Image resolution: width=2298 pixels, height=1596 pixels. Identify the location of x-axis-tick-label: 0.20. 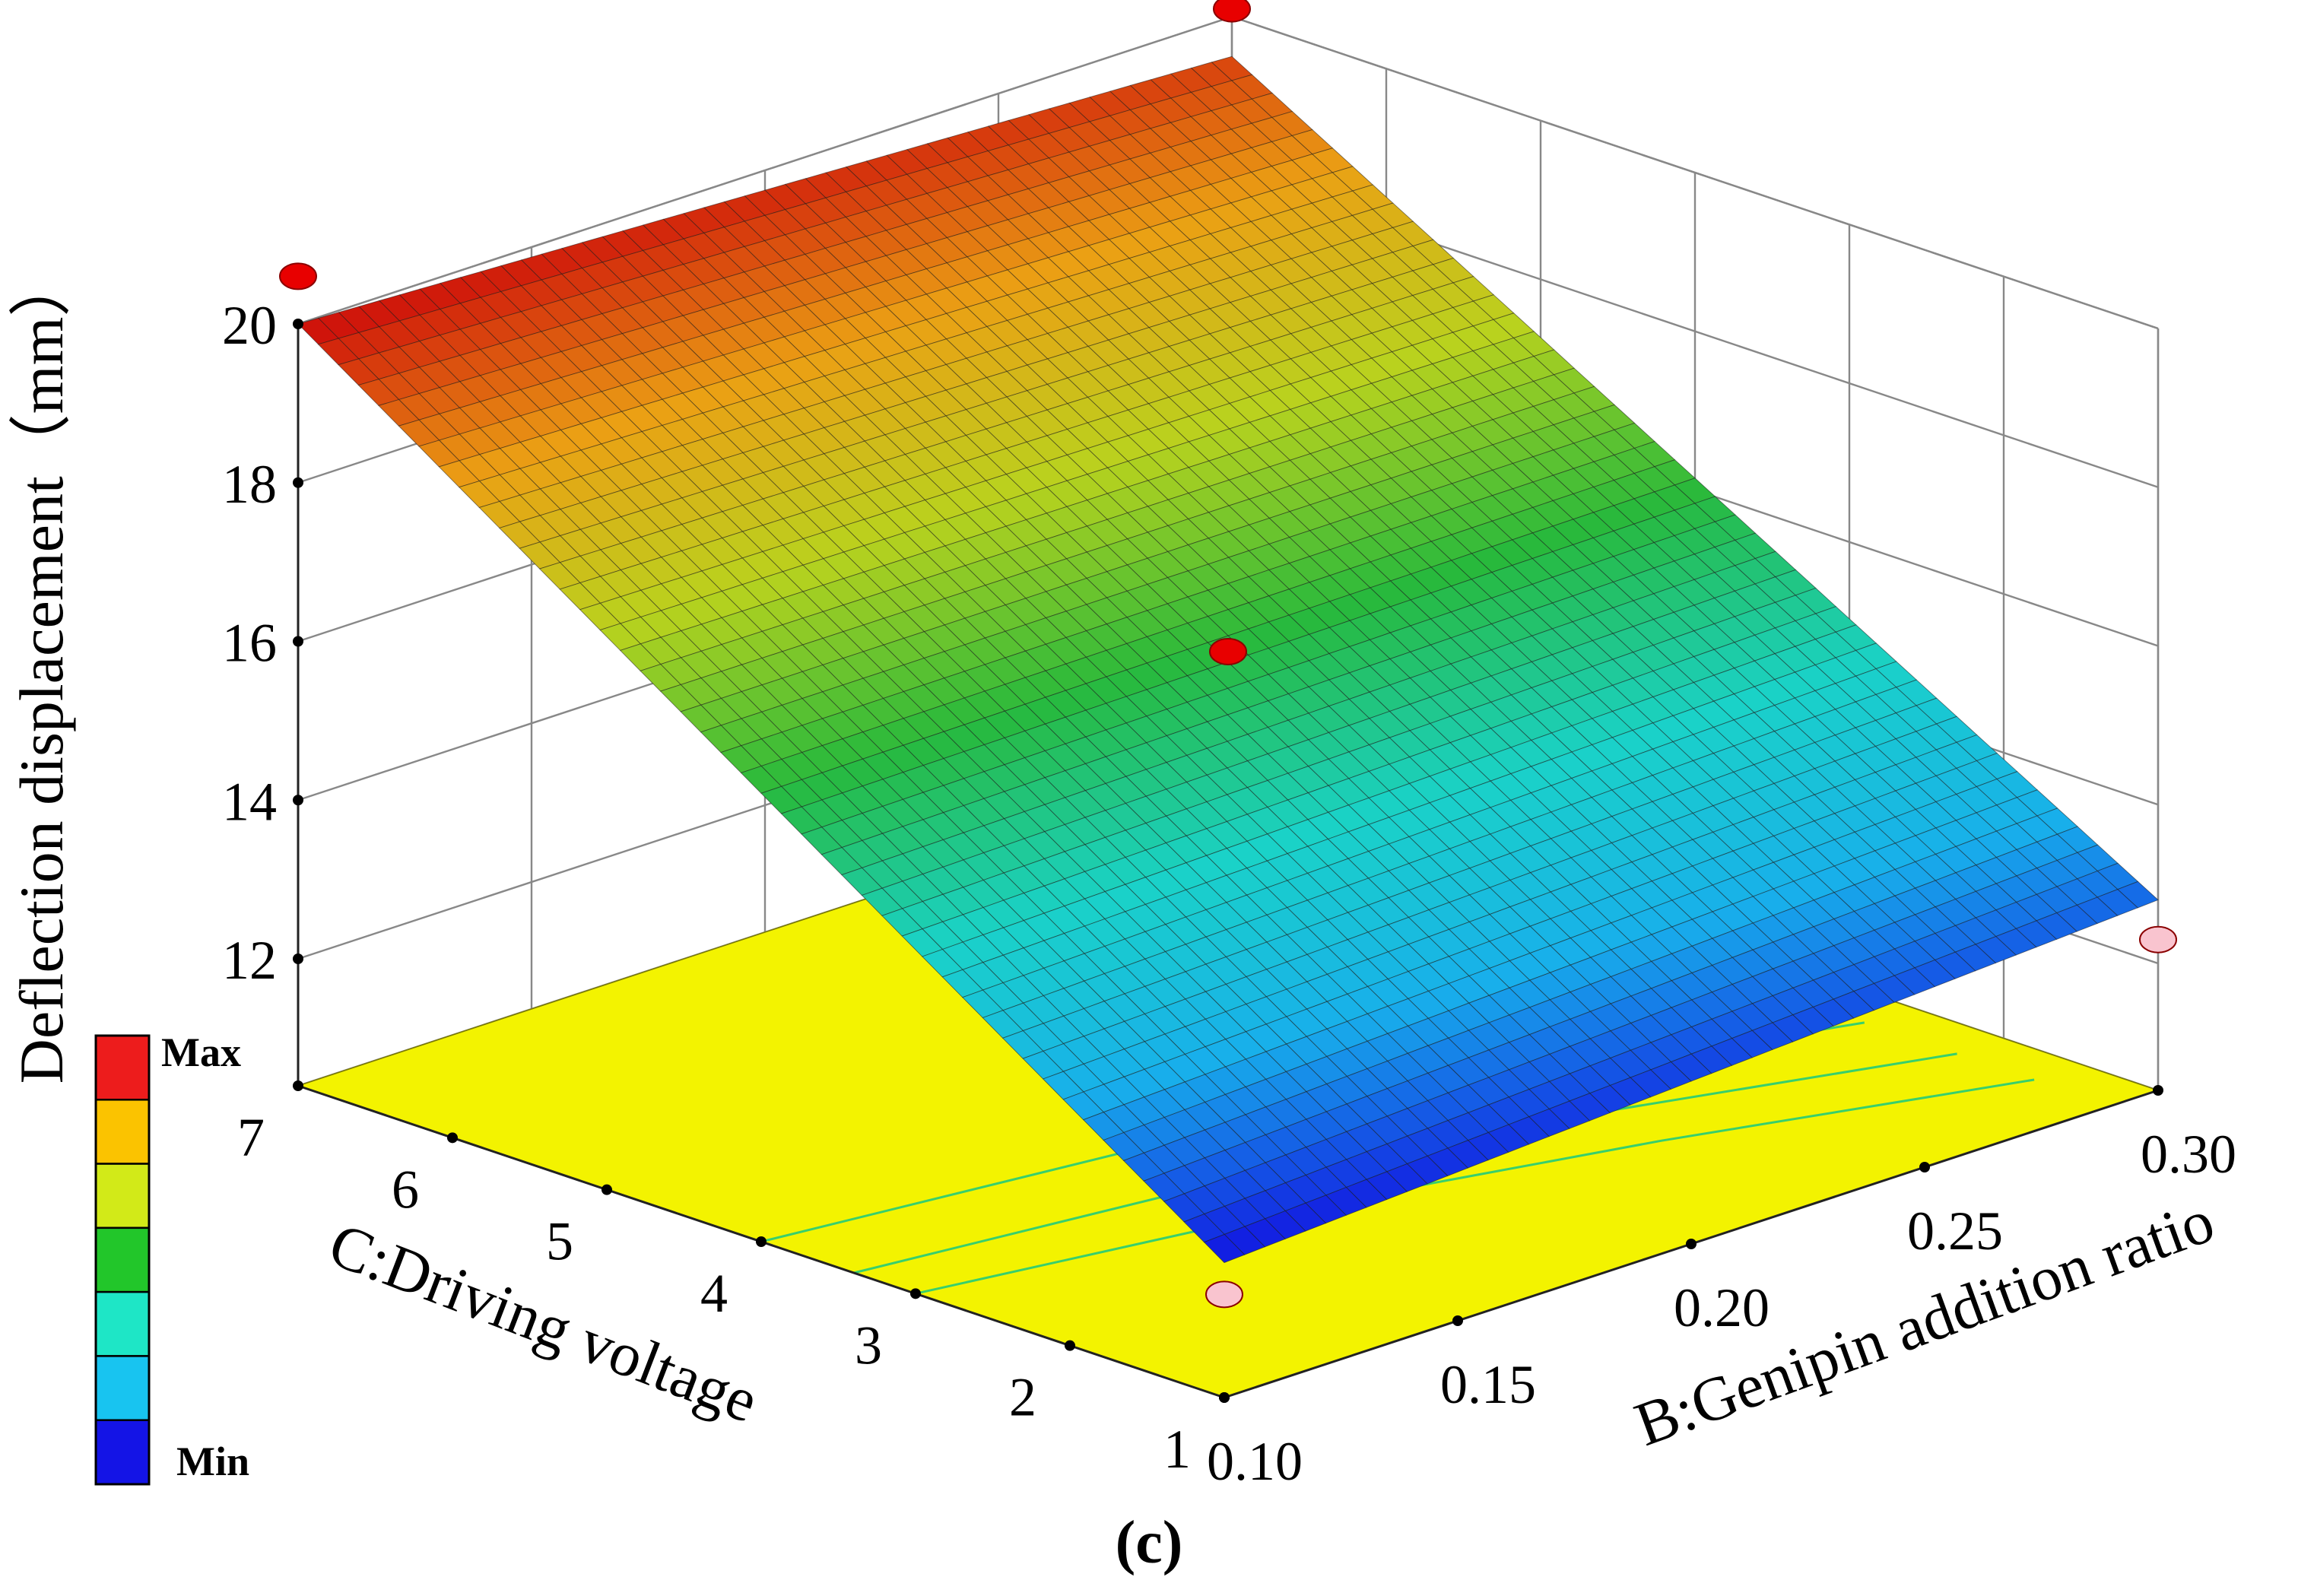
(1722, 1307).